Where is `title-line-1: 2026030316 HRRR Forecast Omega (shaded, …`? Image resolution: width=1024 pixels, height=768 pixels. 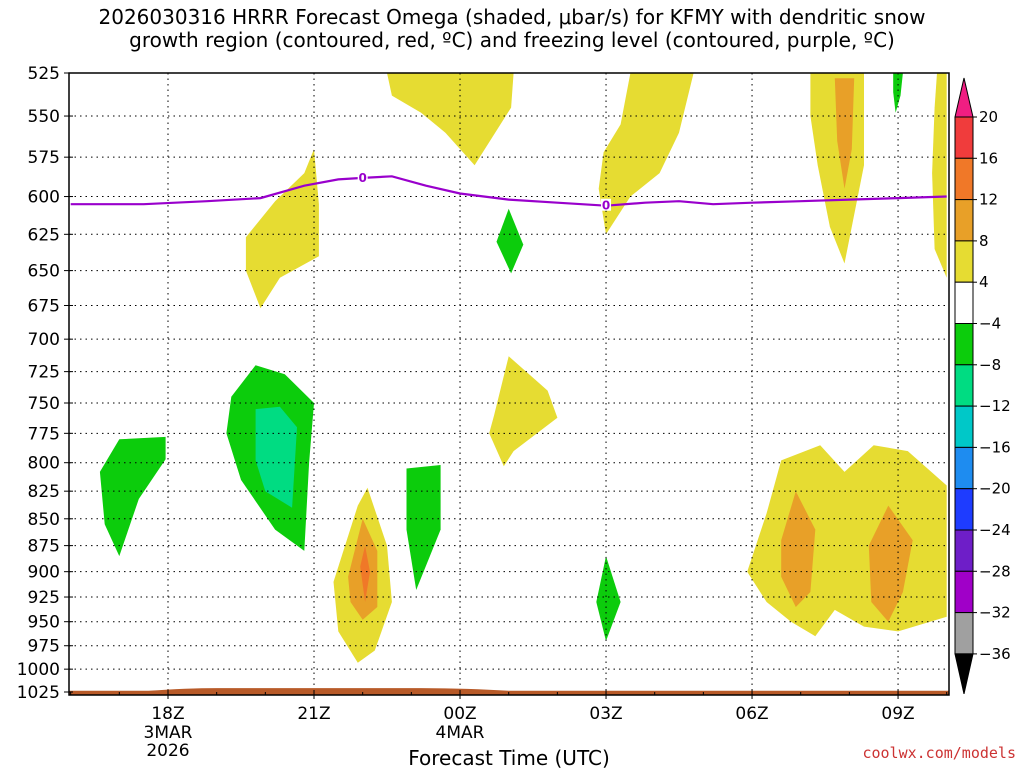
title-line-1: 2026030316 HRRR Forecast Omega (shaded, … is located at coordinates (512, 17).